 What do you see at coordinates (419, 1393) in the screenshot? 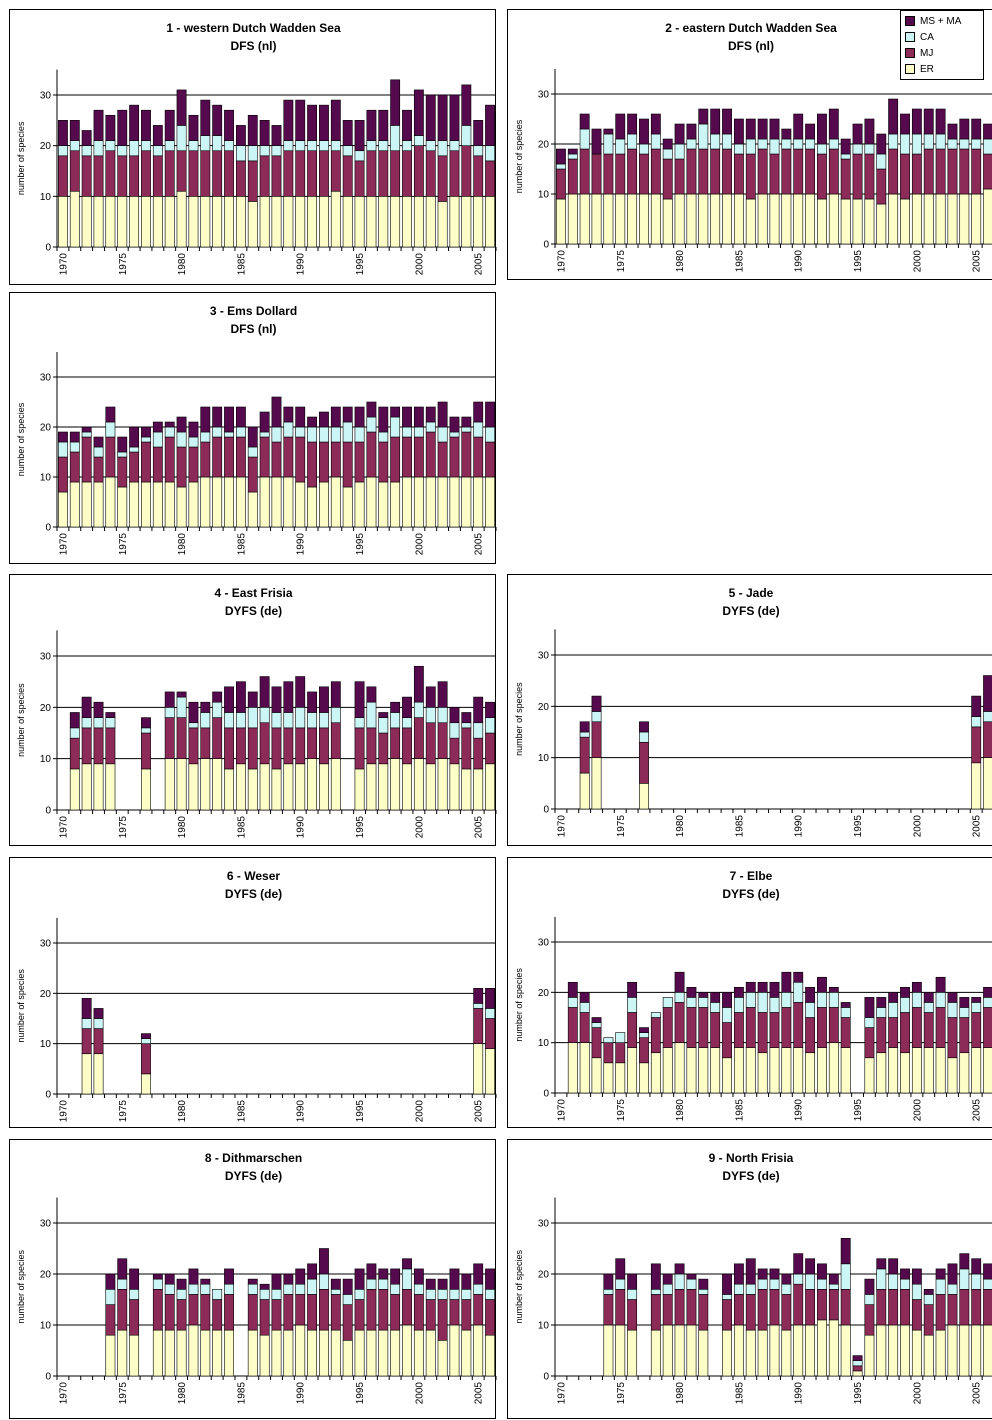
I see `x-tick-label: 2000` at bounding box center [419, 1393].